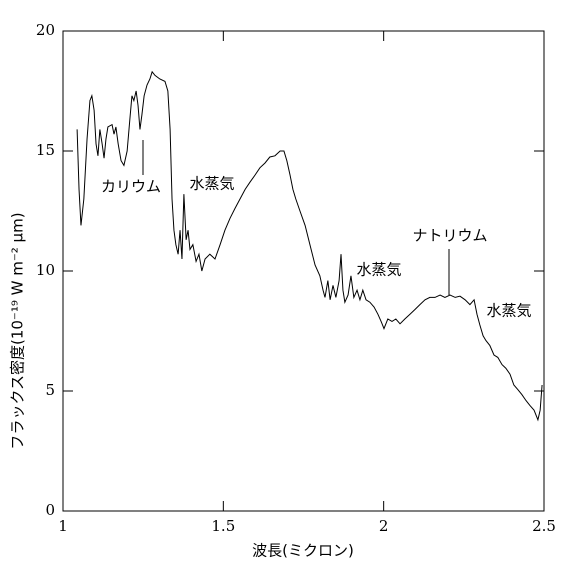  I want to click on y-axis-label: フラックス密度(10⁻¹⁹ W m⁻² μm), so click(18, 330).